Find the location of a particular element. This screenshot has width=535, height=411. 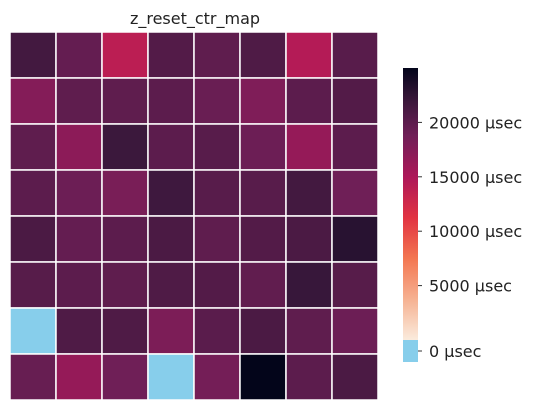

chart-title: z_reset_ctr_map is located at coordinates (195, 19).